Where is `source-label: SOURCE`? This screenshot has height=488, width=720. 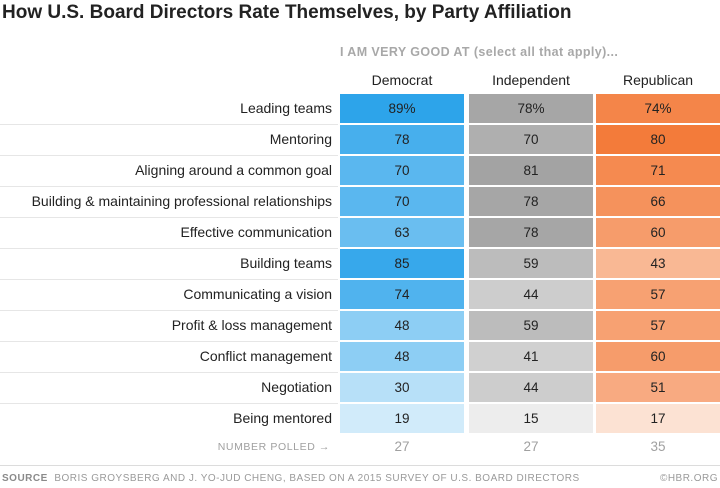 source-label: SOURCE is located at coordinates (25, 478).